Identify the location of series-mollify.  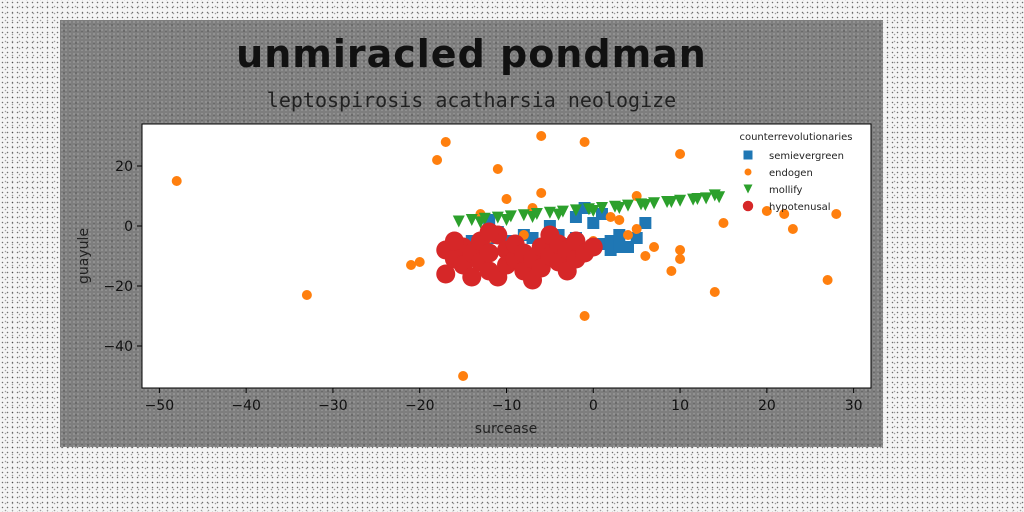
(589, 209).